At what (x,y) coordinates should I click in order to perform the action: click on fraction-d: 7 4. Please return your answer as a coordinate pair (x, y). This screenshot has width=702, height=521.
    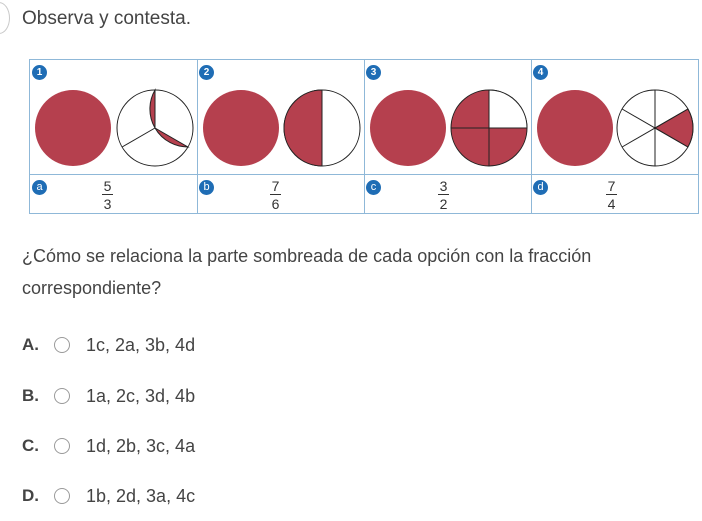
    Looking at the image, I should click on (611, 195).